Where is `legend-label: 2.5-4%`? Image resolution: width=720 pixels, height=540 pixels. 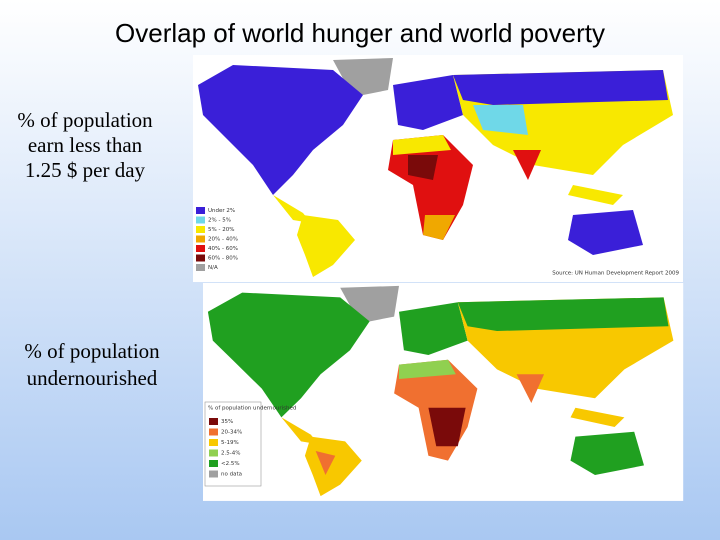 legend-label: 2.5-4% is located at coordinates (230, 454).